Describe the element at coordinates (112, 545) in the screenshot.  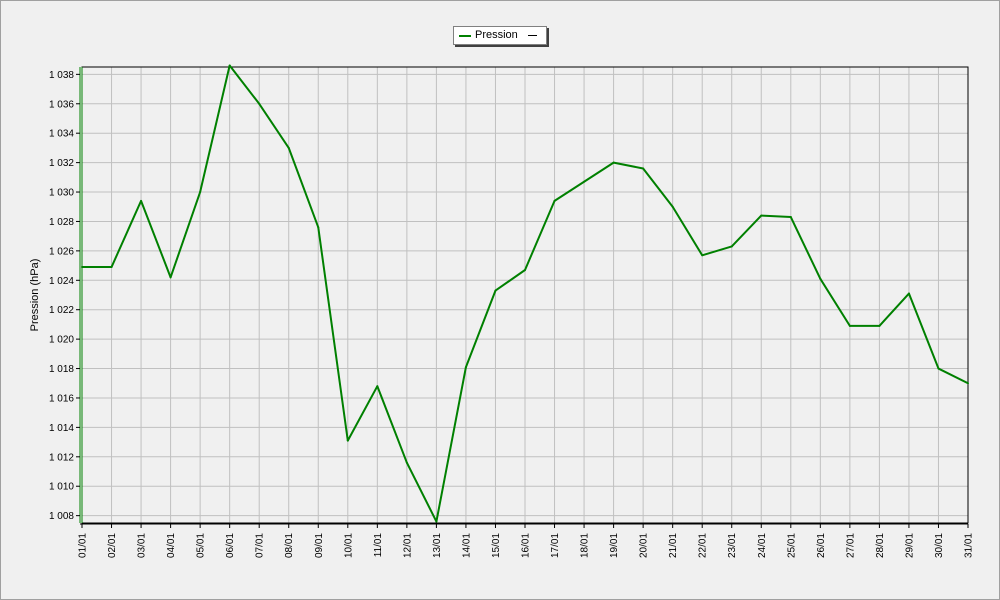
I see `x-tick-label: 02/01` at that location.